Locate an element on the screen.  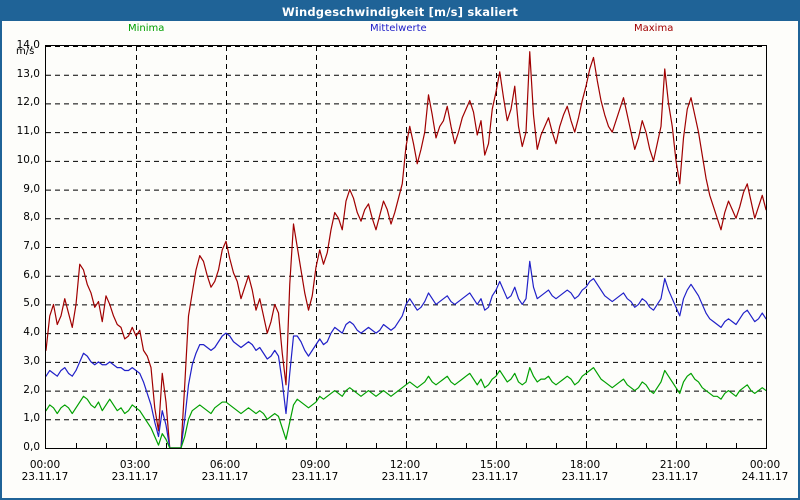
y-axis-tick-label: 1,0 is located at coordinates (31, 418).